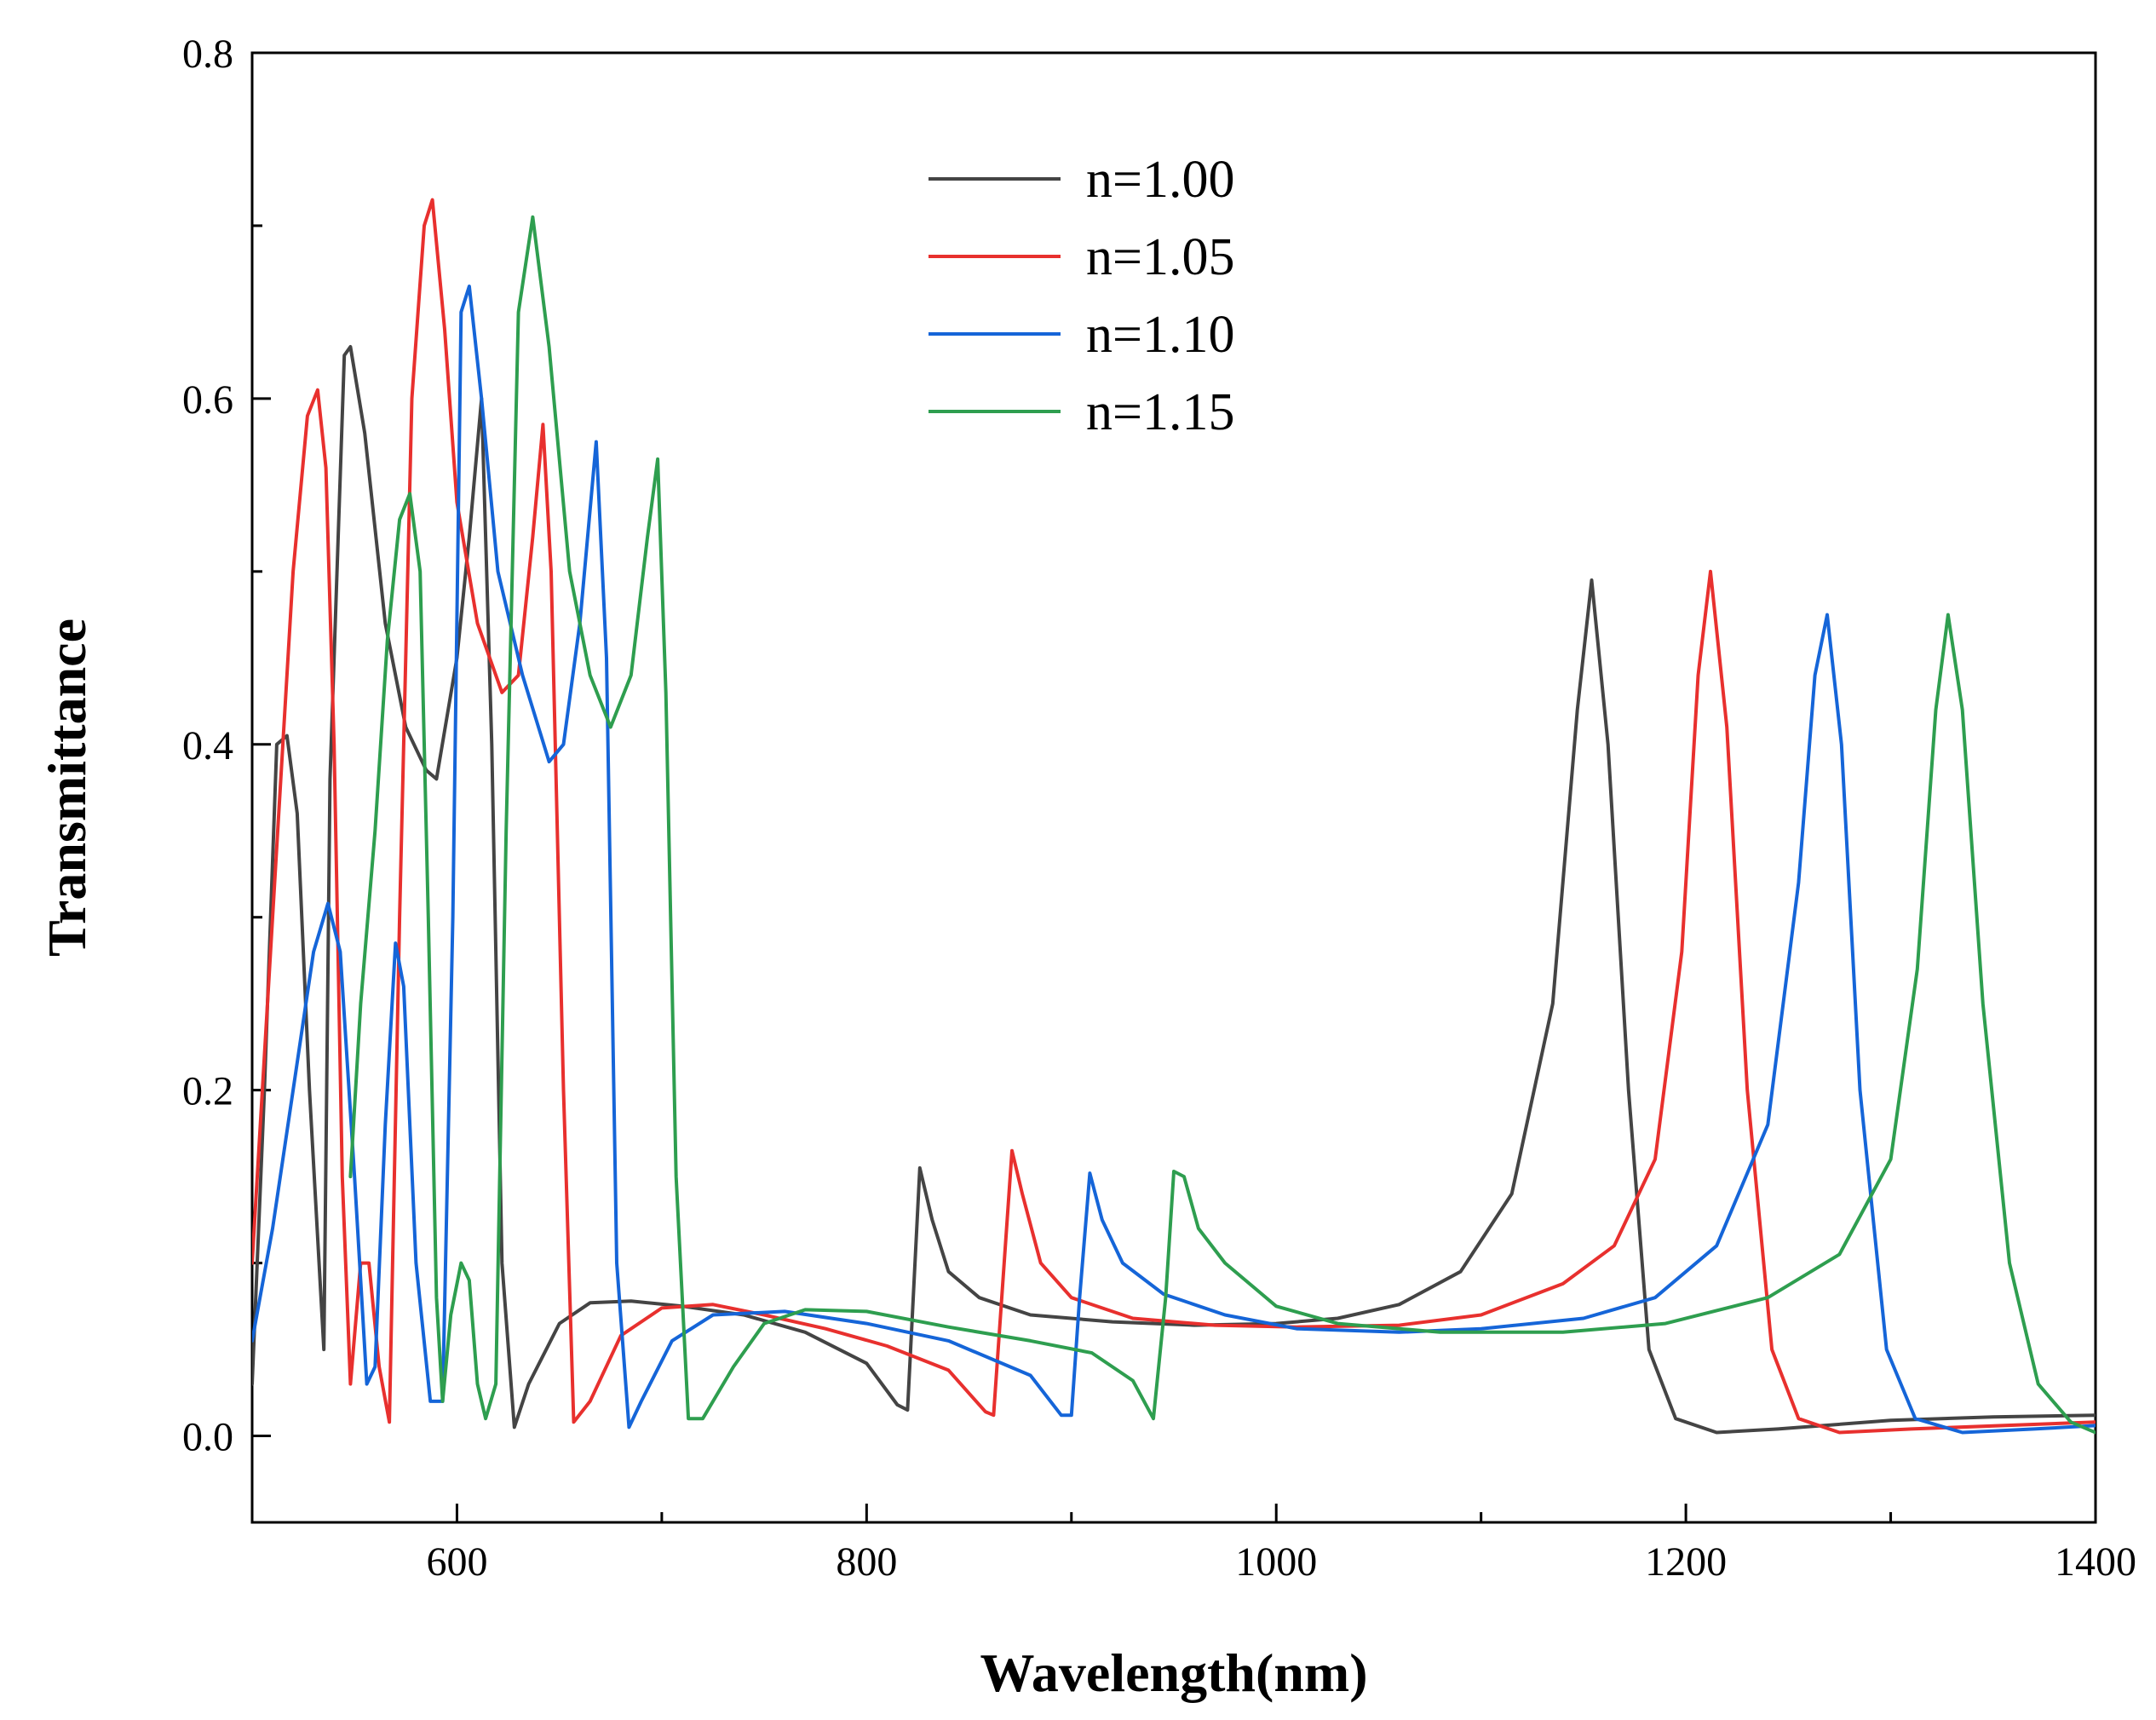 The width and height of the screenshot is (2156, 1720). Describe the element at coordinates (1686, 1562) in the screenshot. I see `x-tick-label: 1200` at that location.